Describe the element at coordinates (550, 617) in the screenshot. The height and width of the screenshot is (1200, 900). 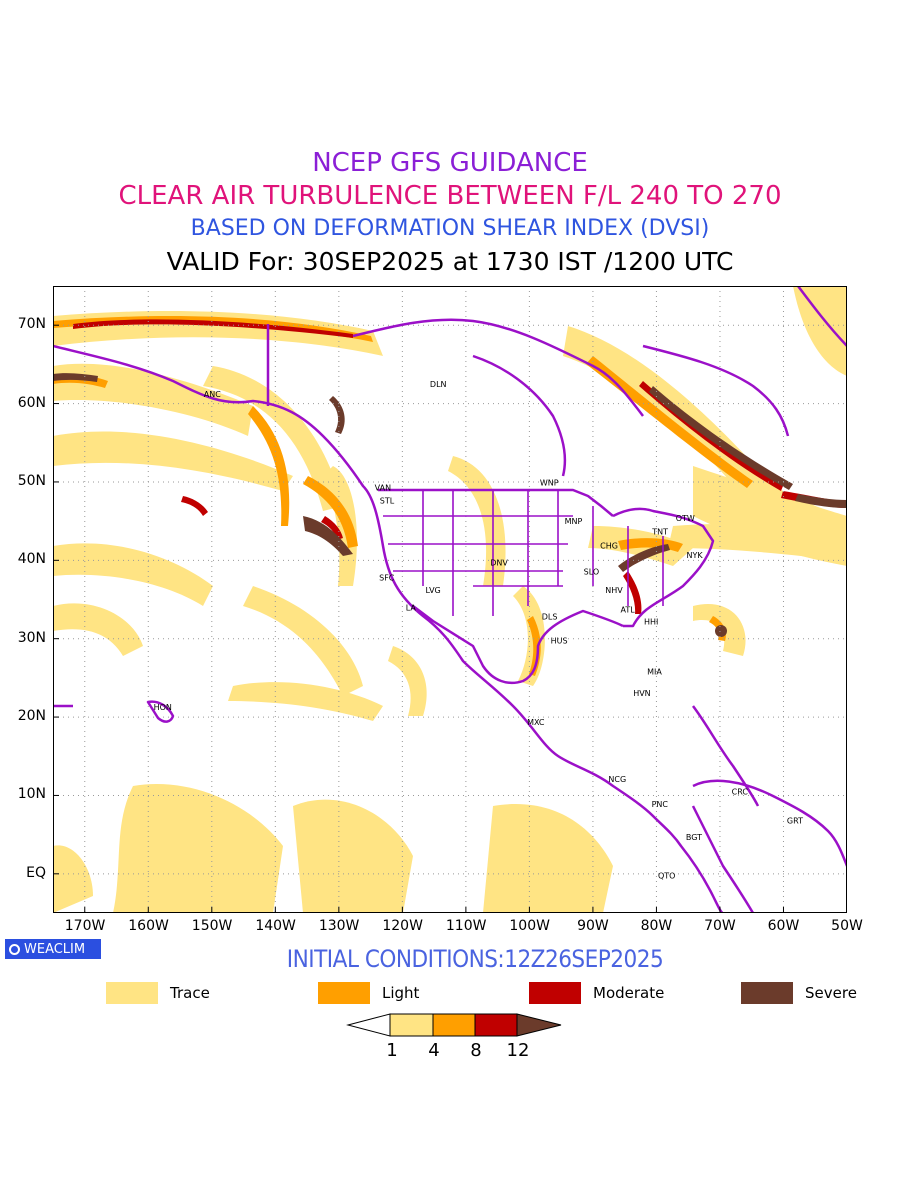
I see `station-label-dls: DLS` at that location.